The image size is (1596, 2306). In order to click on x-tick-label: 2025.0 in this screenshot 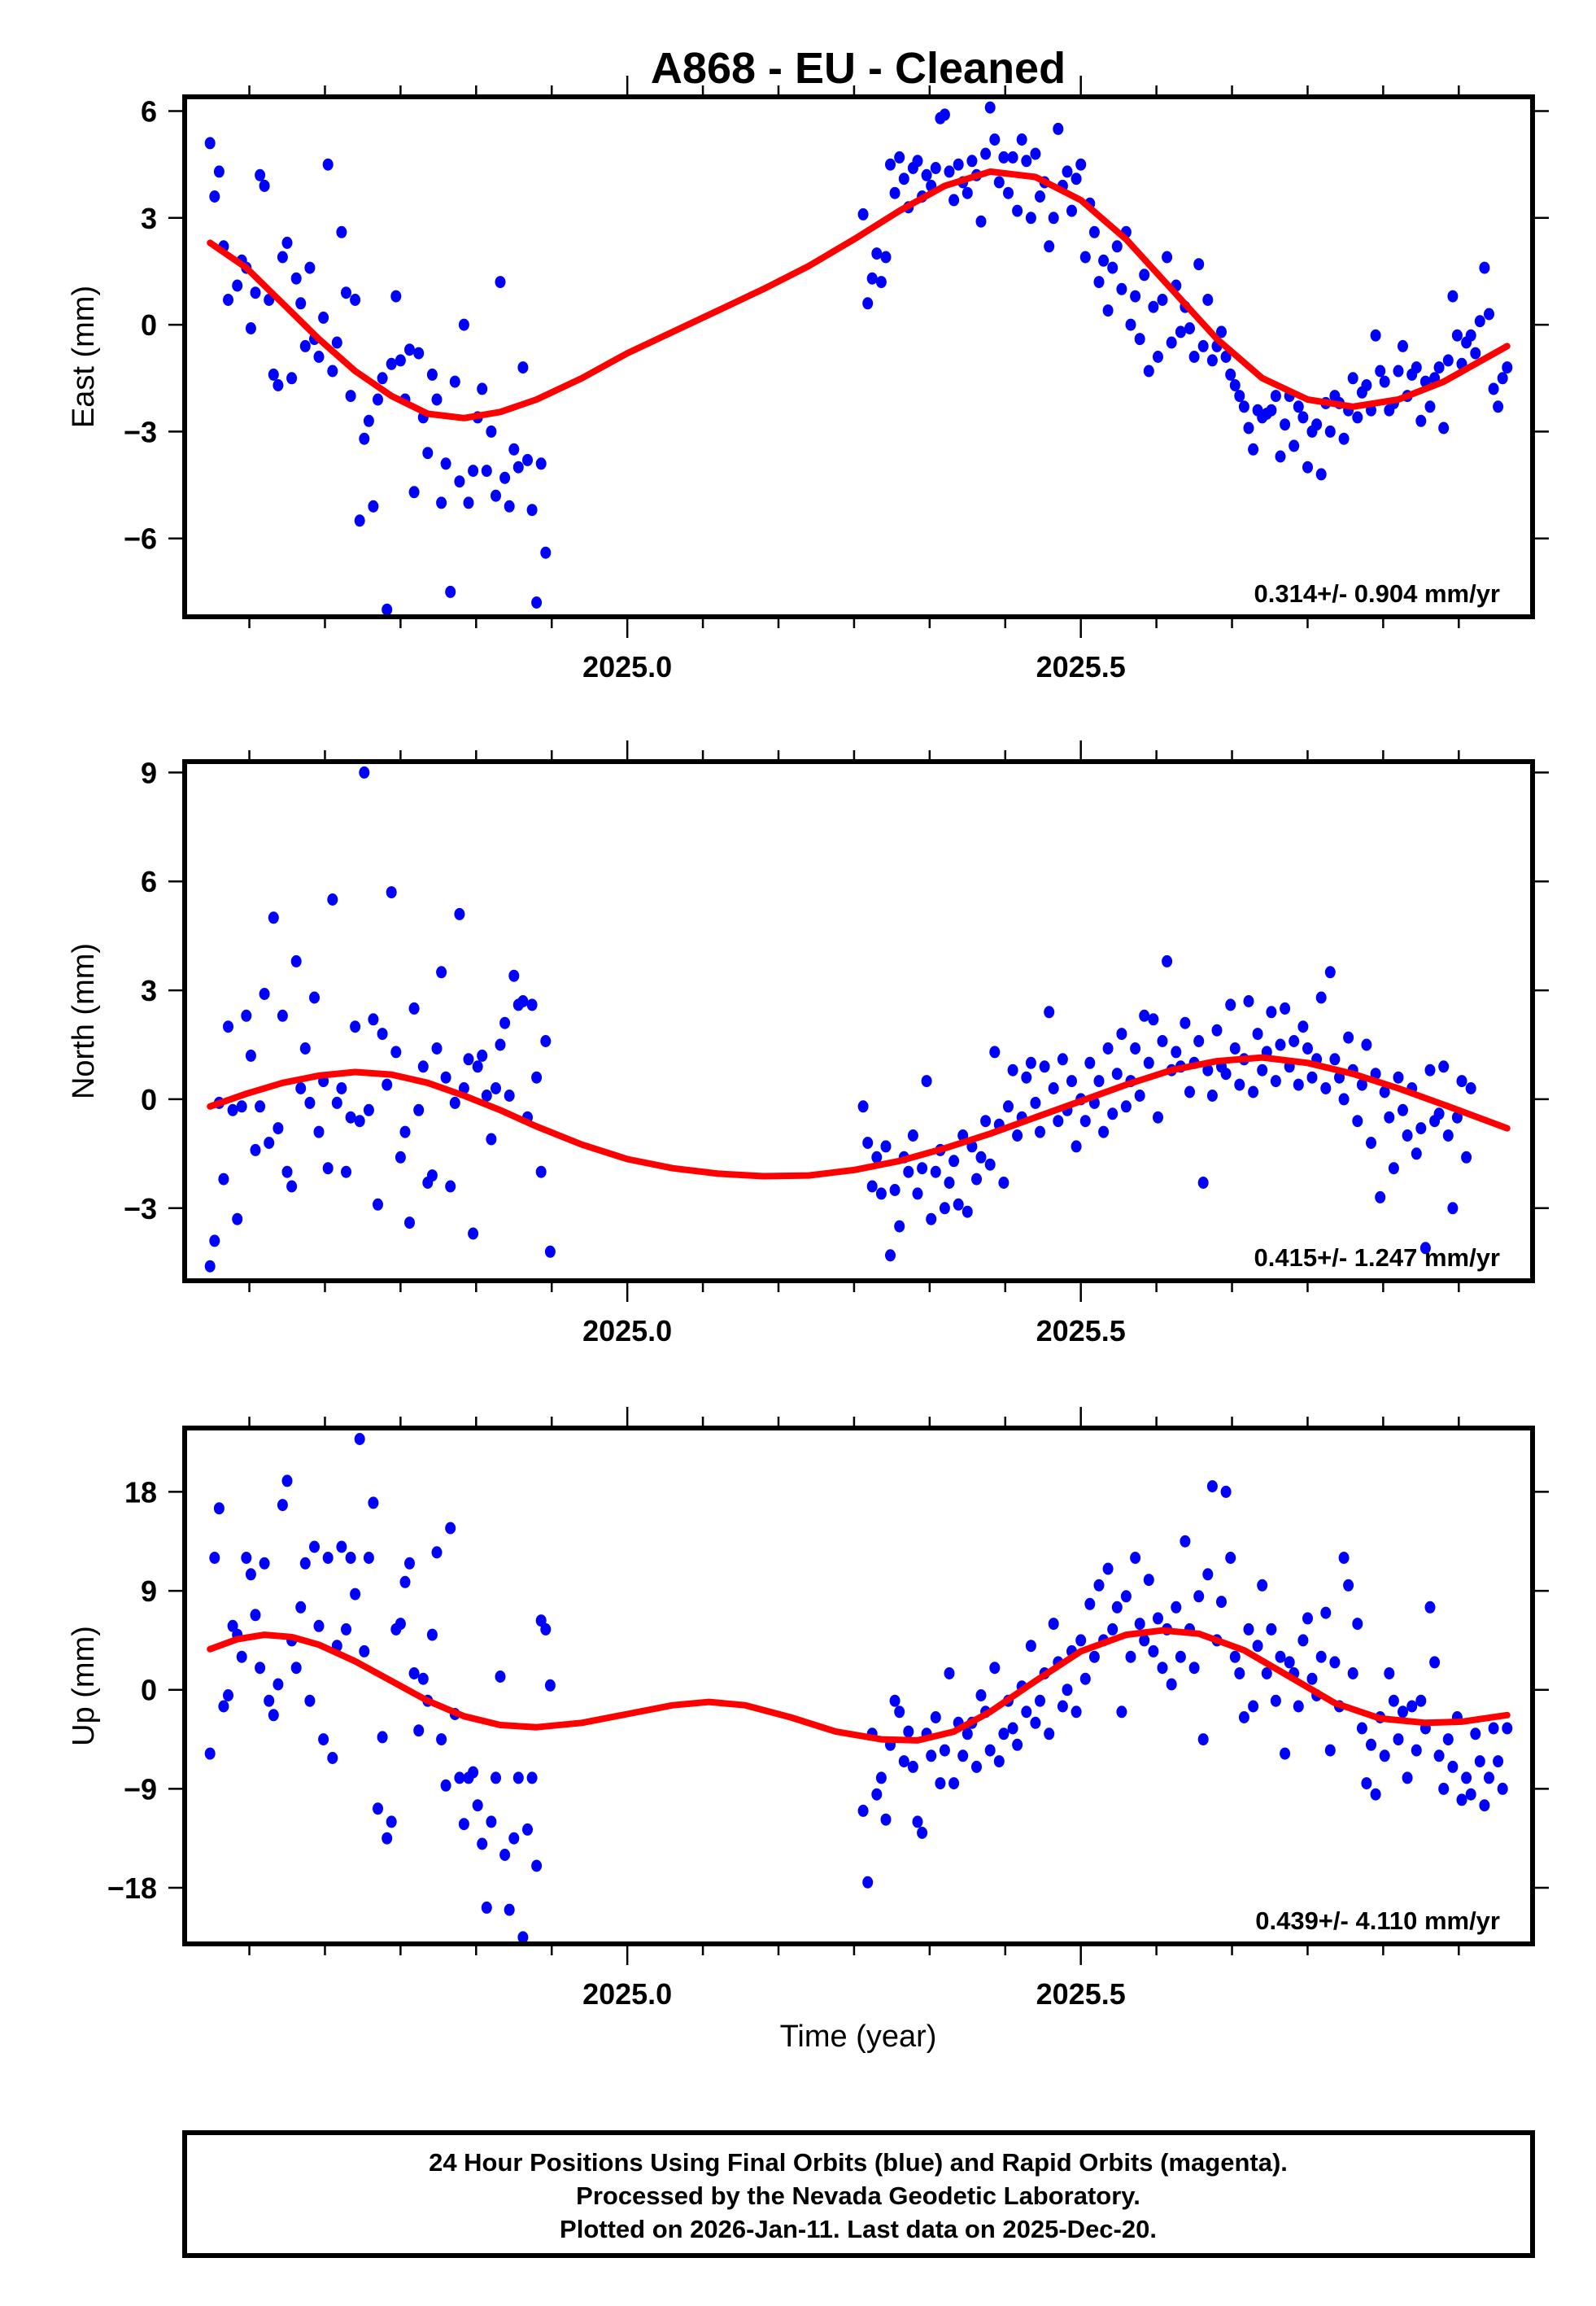, I will do `click(627, 1330)`.